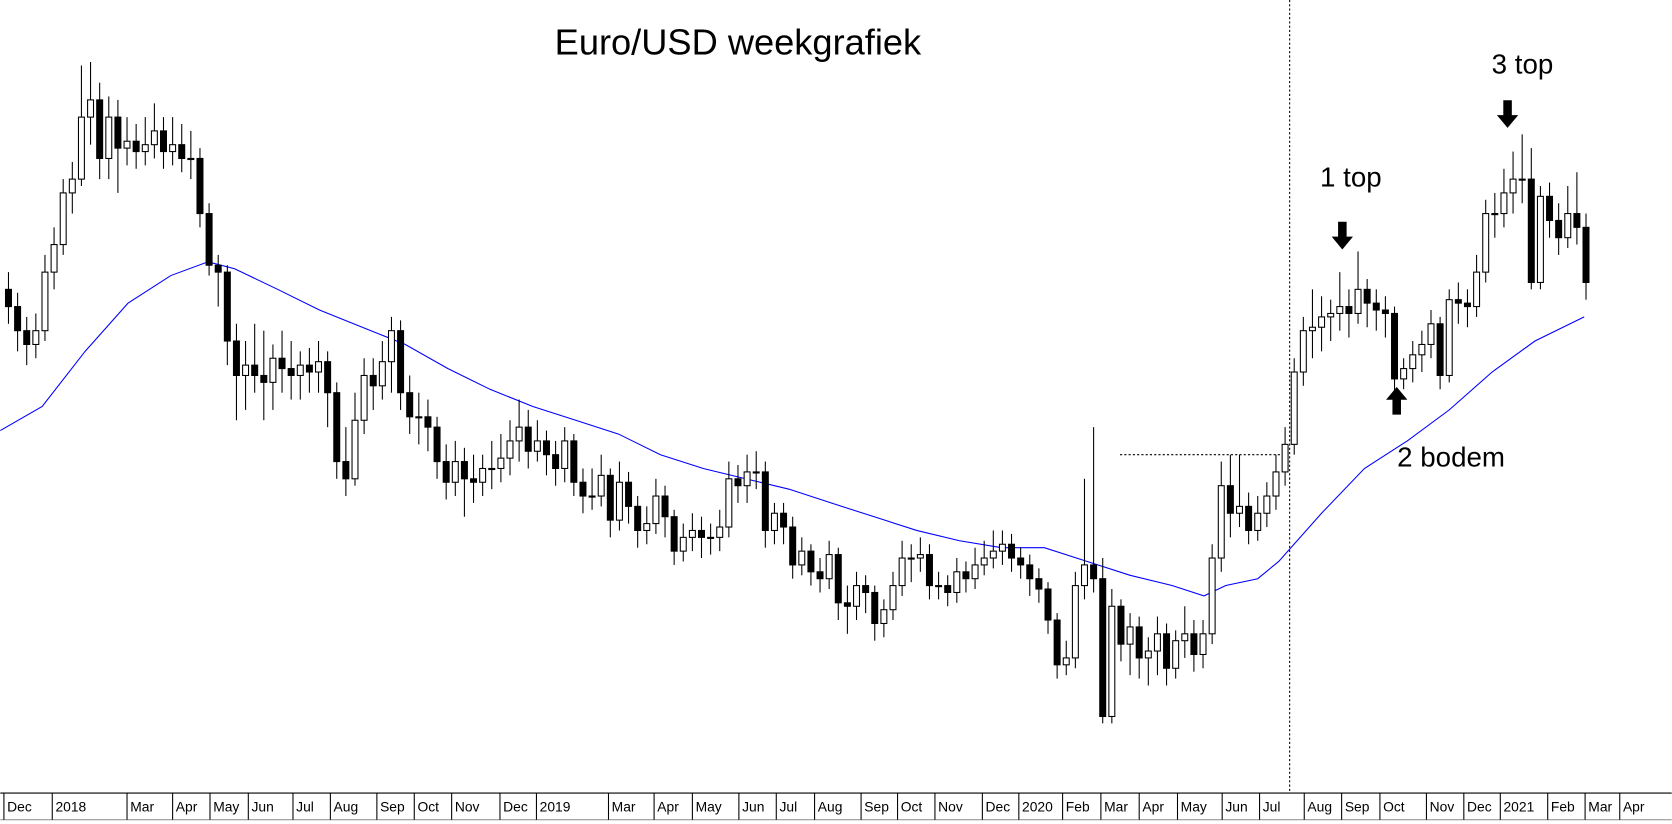 The width and height of the screenshot is (1672, 824). I want to click on x-tick-label: Sep, so click(1357, 807).